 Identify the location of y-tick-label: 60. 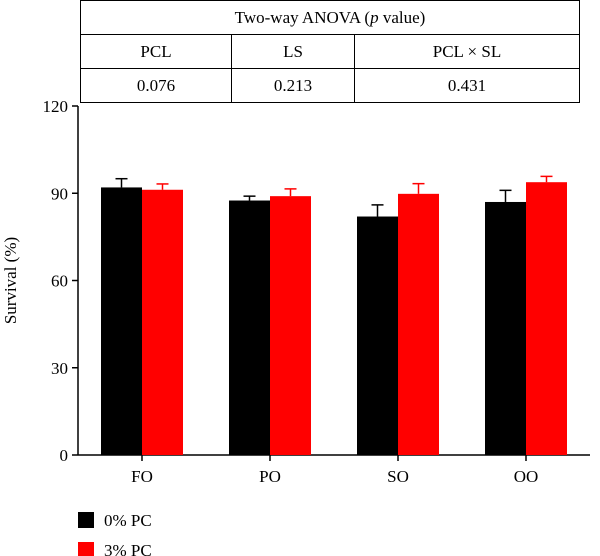
(59, 281).